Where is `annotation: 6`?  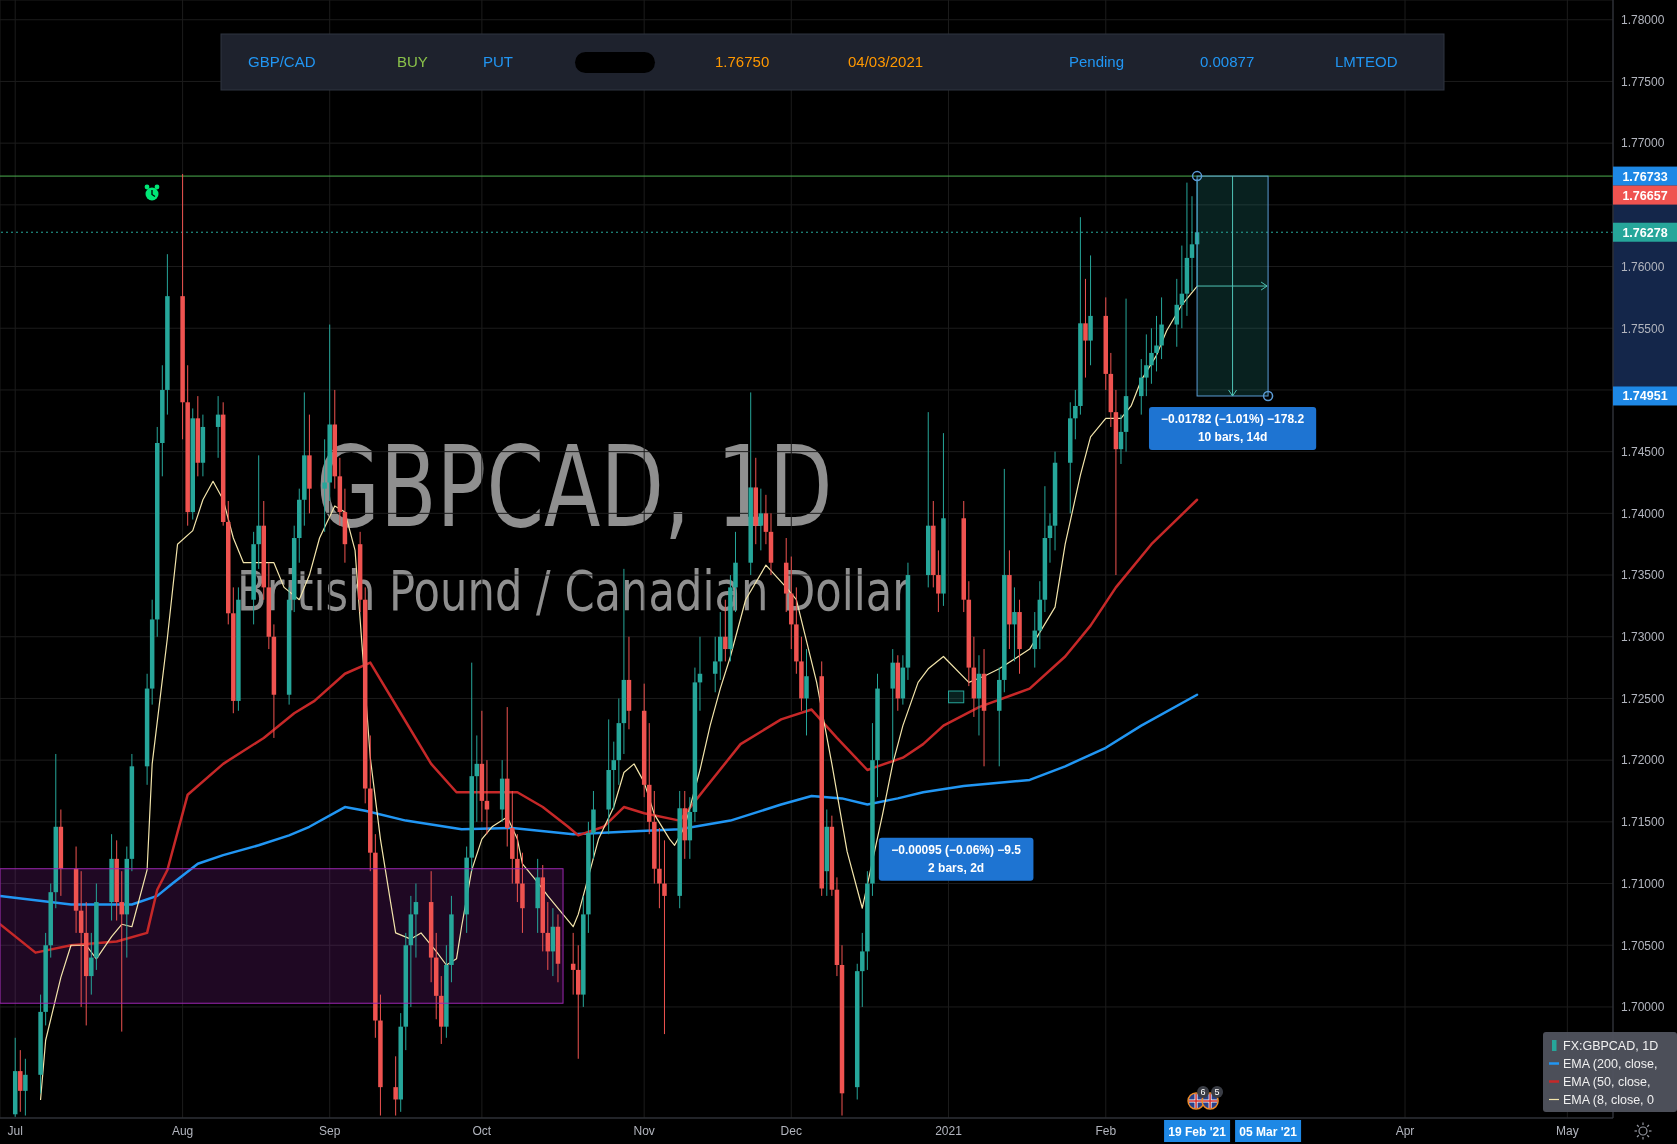
annotation: 6 is located at coordinates (1203, 1092).